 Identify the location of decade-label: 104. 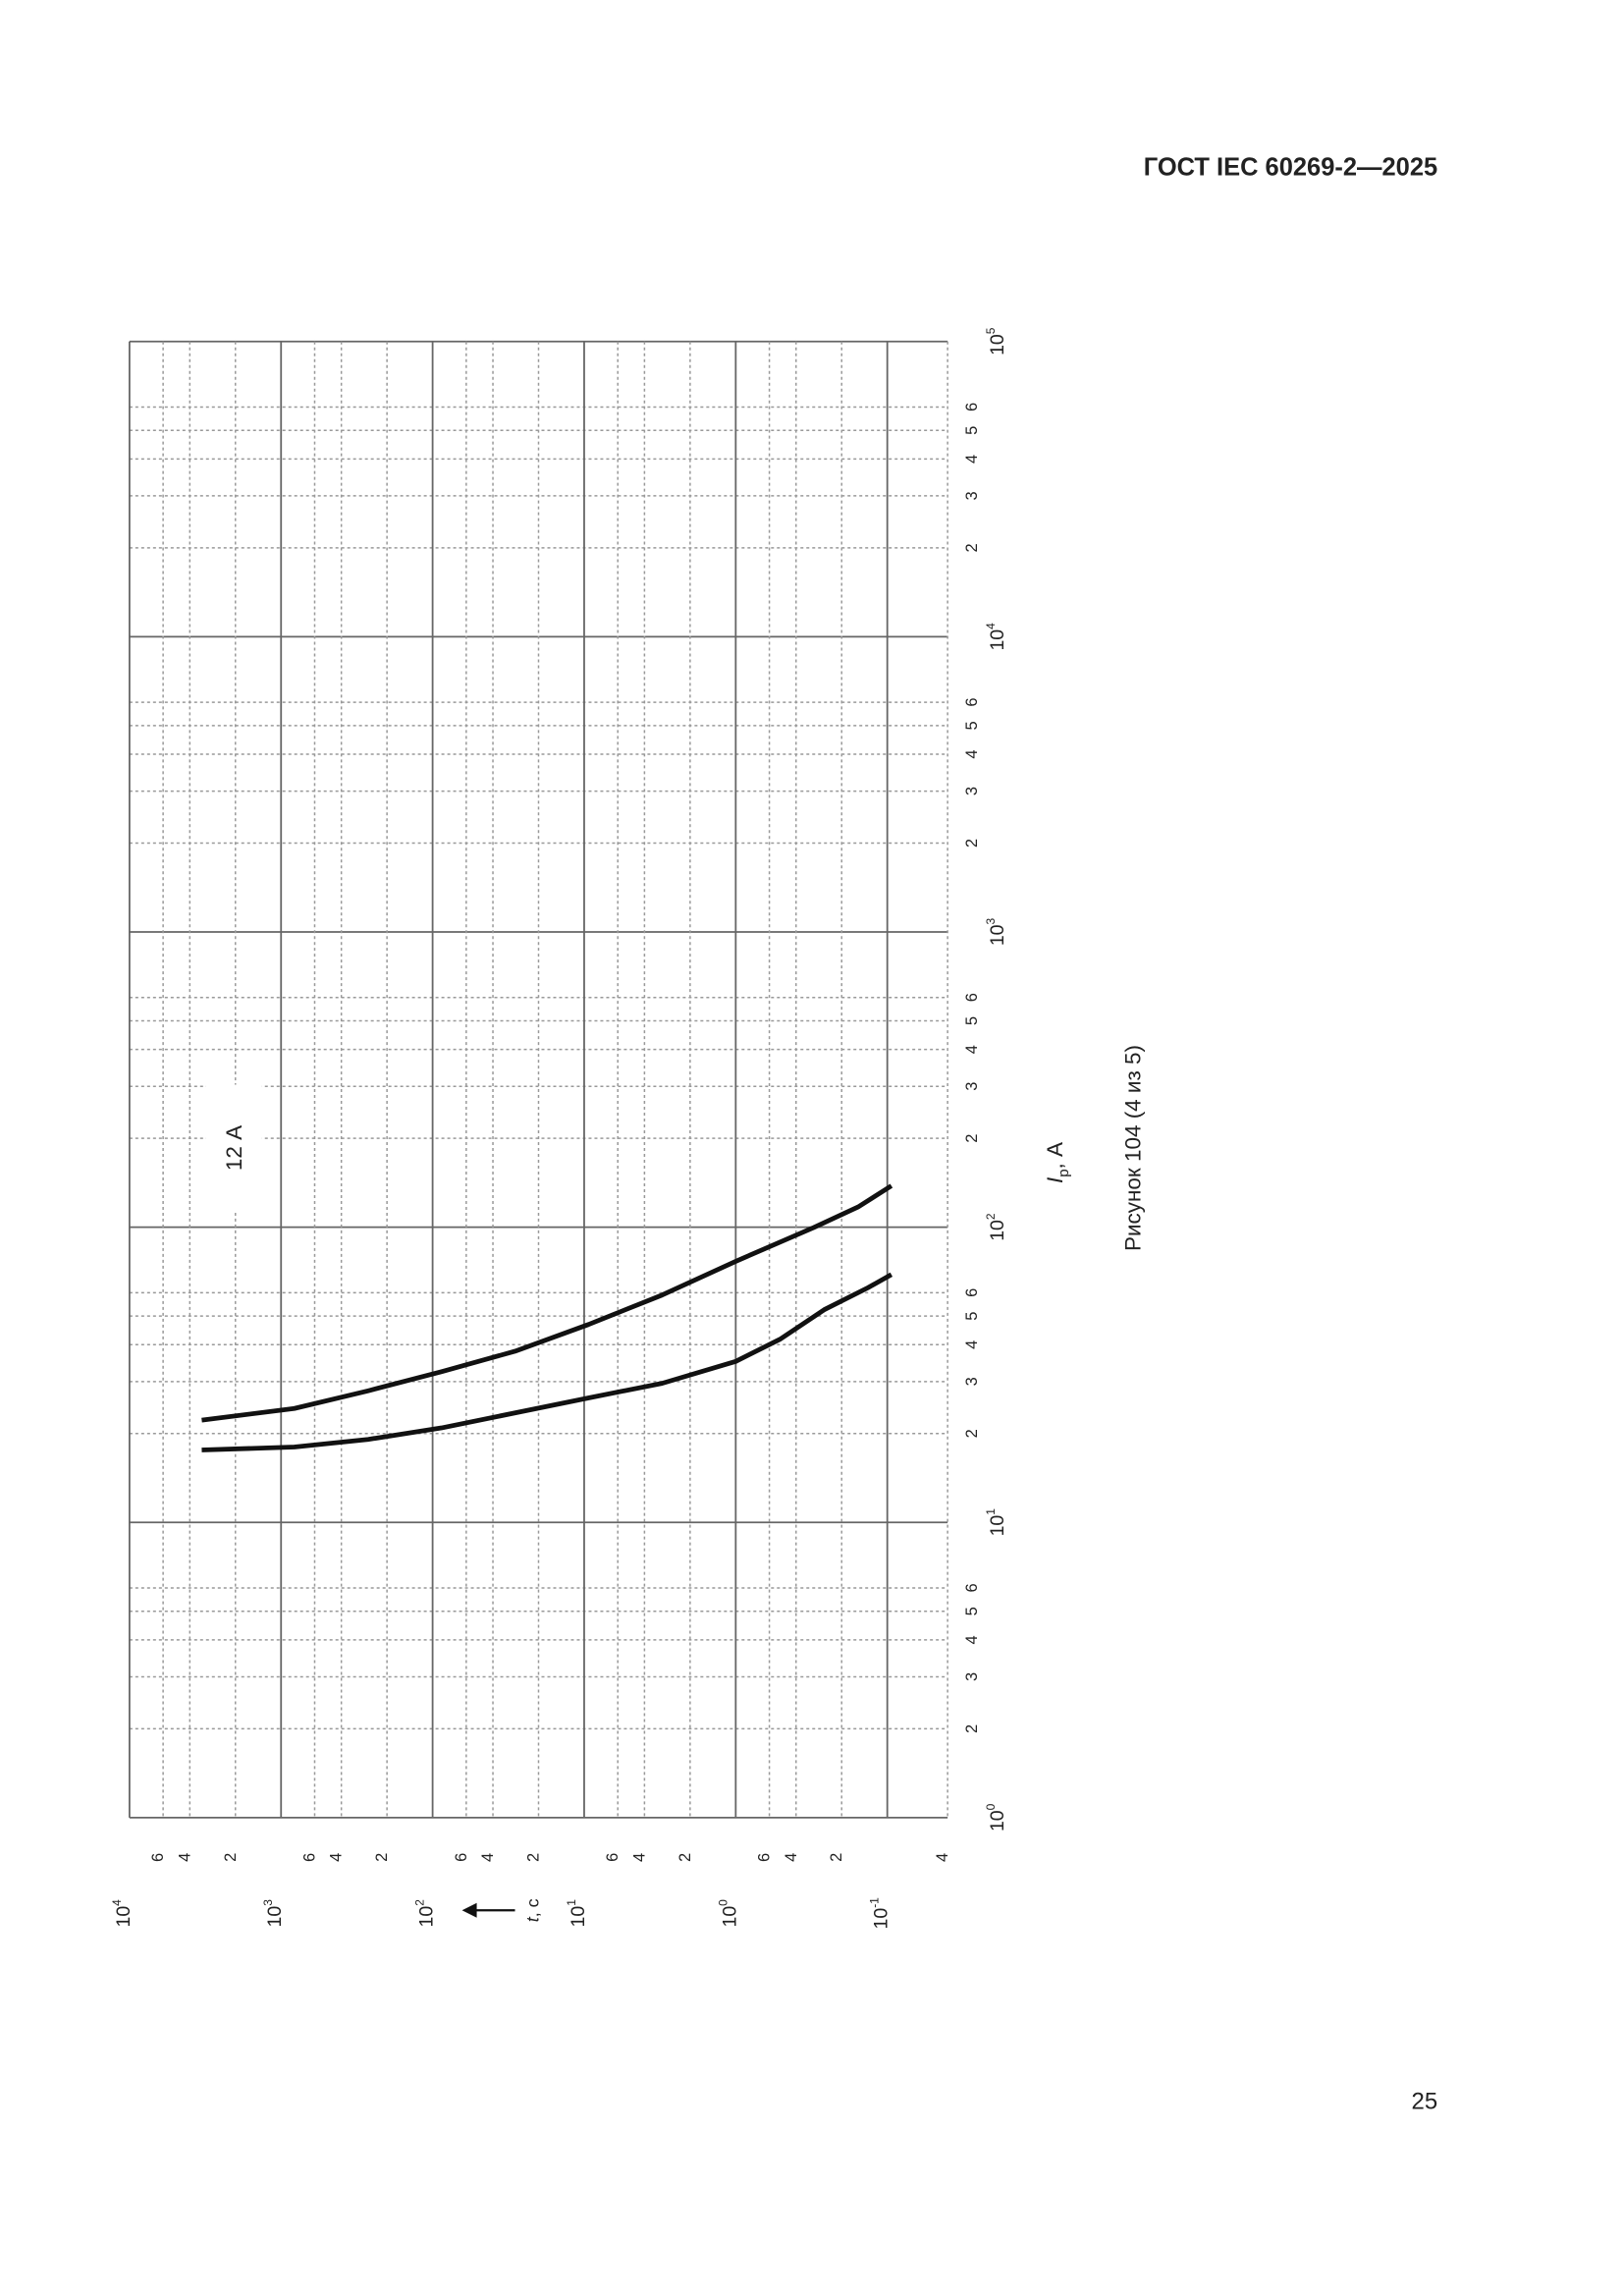
(122, 1913).